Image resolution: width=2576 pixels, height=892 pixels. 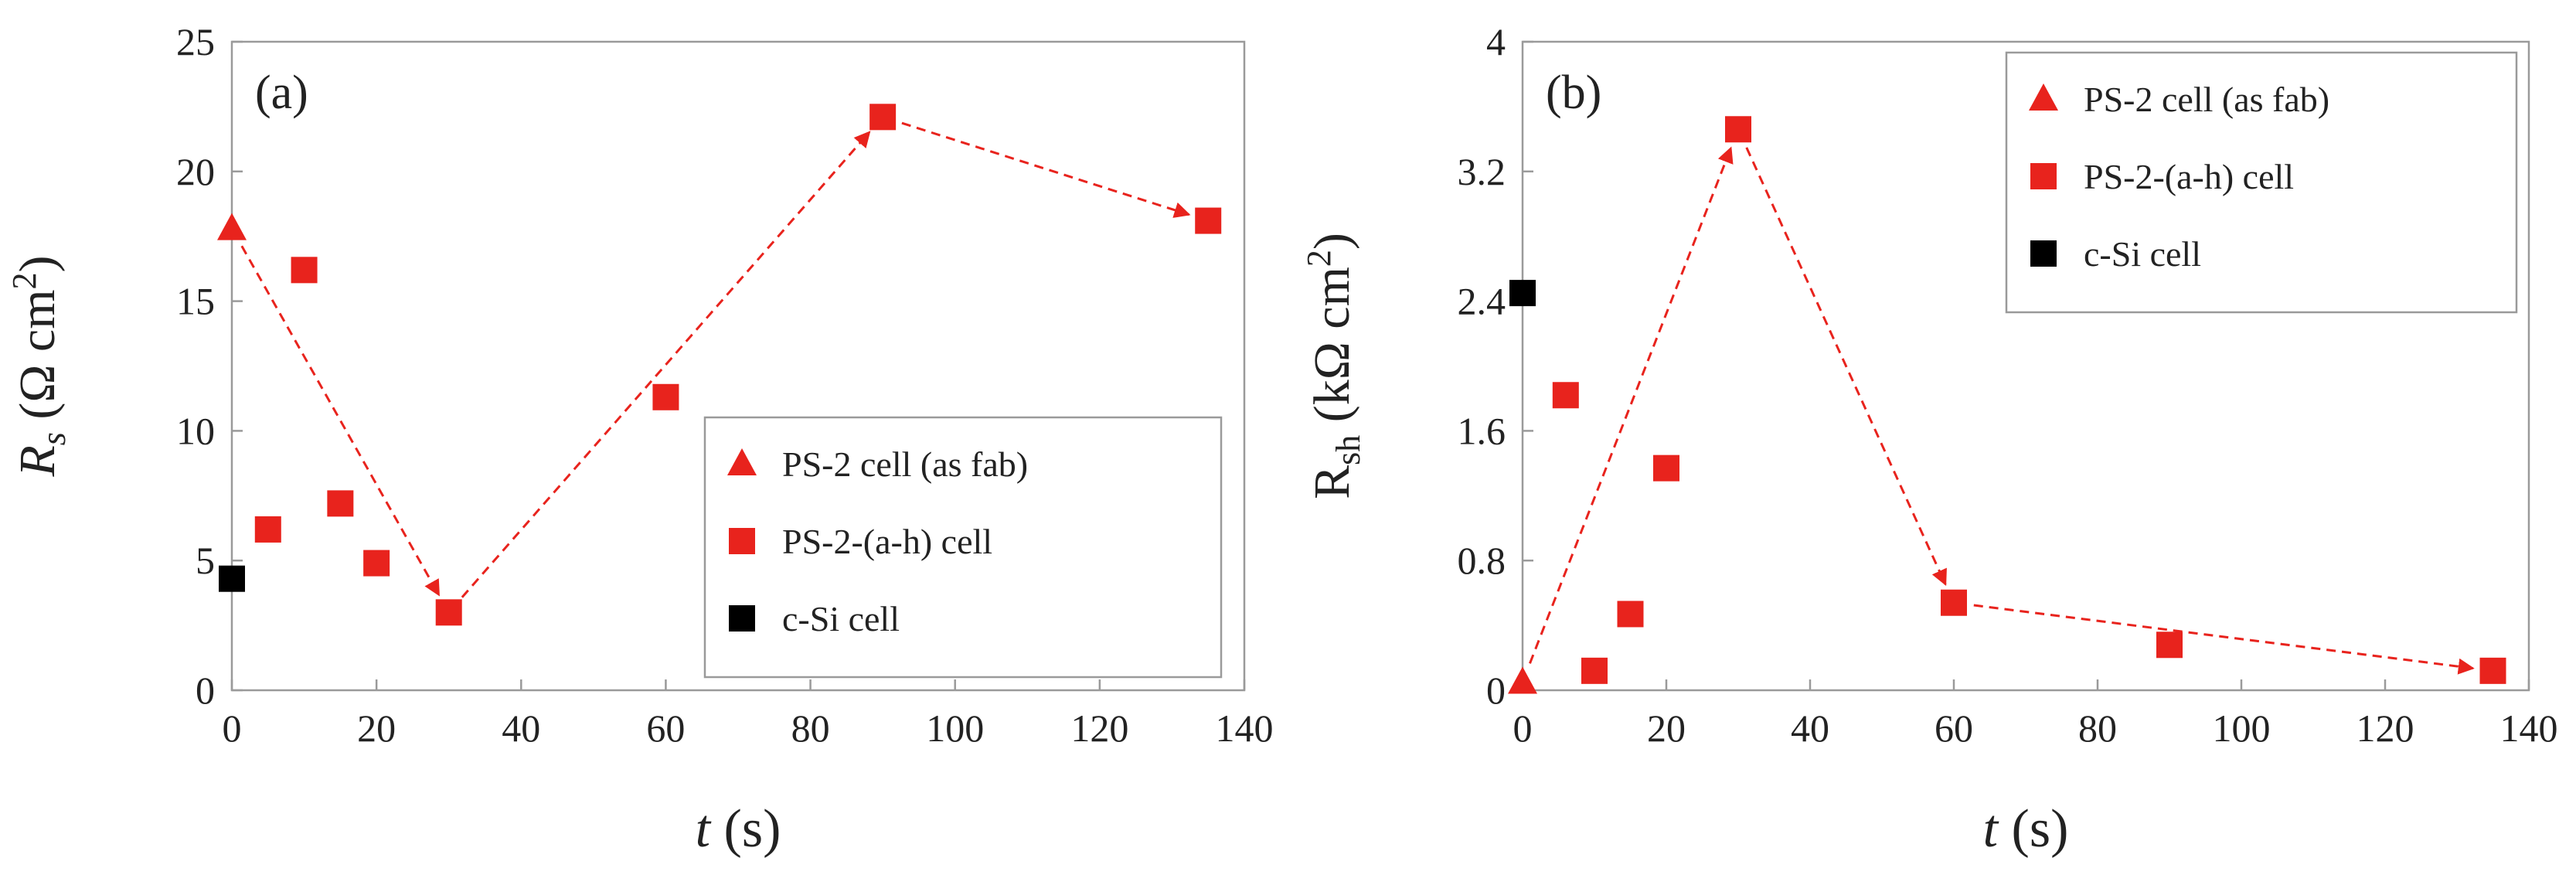 I want to click on y-axis-label: Rsh (kΩ cm2), so click(x=1333, y=366).